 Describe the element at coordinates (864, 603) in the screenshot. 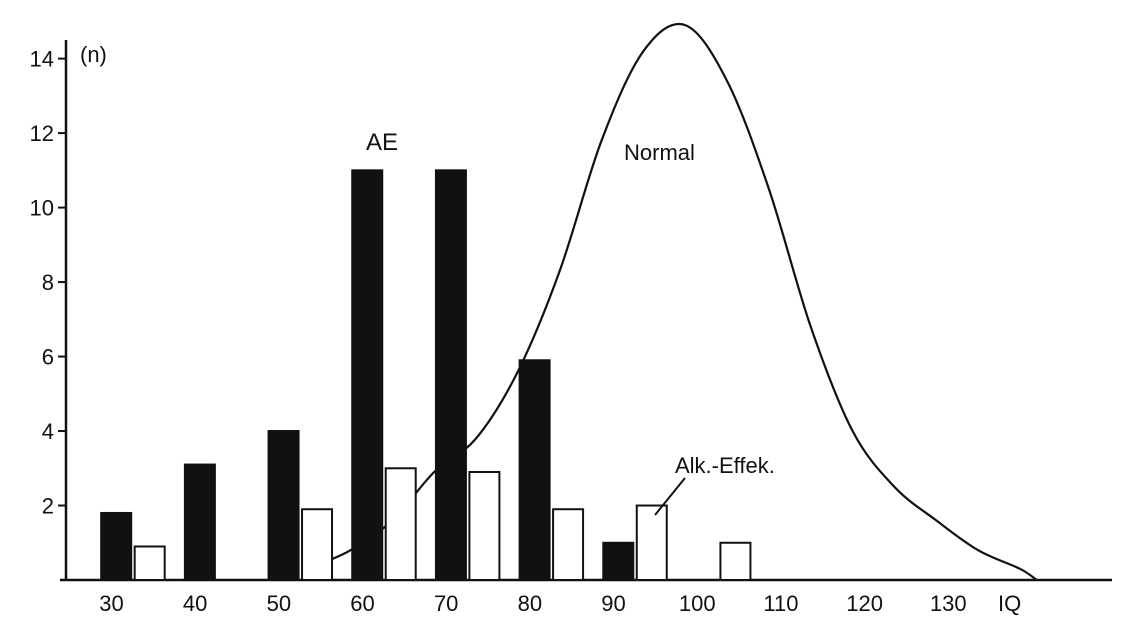

I see `x-tick-label: 120` at that location.